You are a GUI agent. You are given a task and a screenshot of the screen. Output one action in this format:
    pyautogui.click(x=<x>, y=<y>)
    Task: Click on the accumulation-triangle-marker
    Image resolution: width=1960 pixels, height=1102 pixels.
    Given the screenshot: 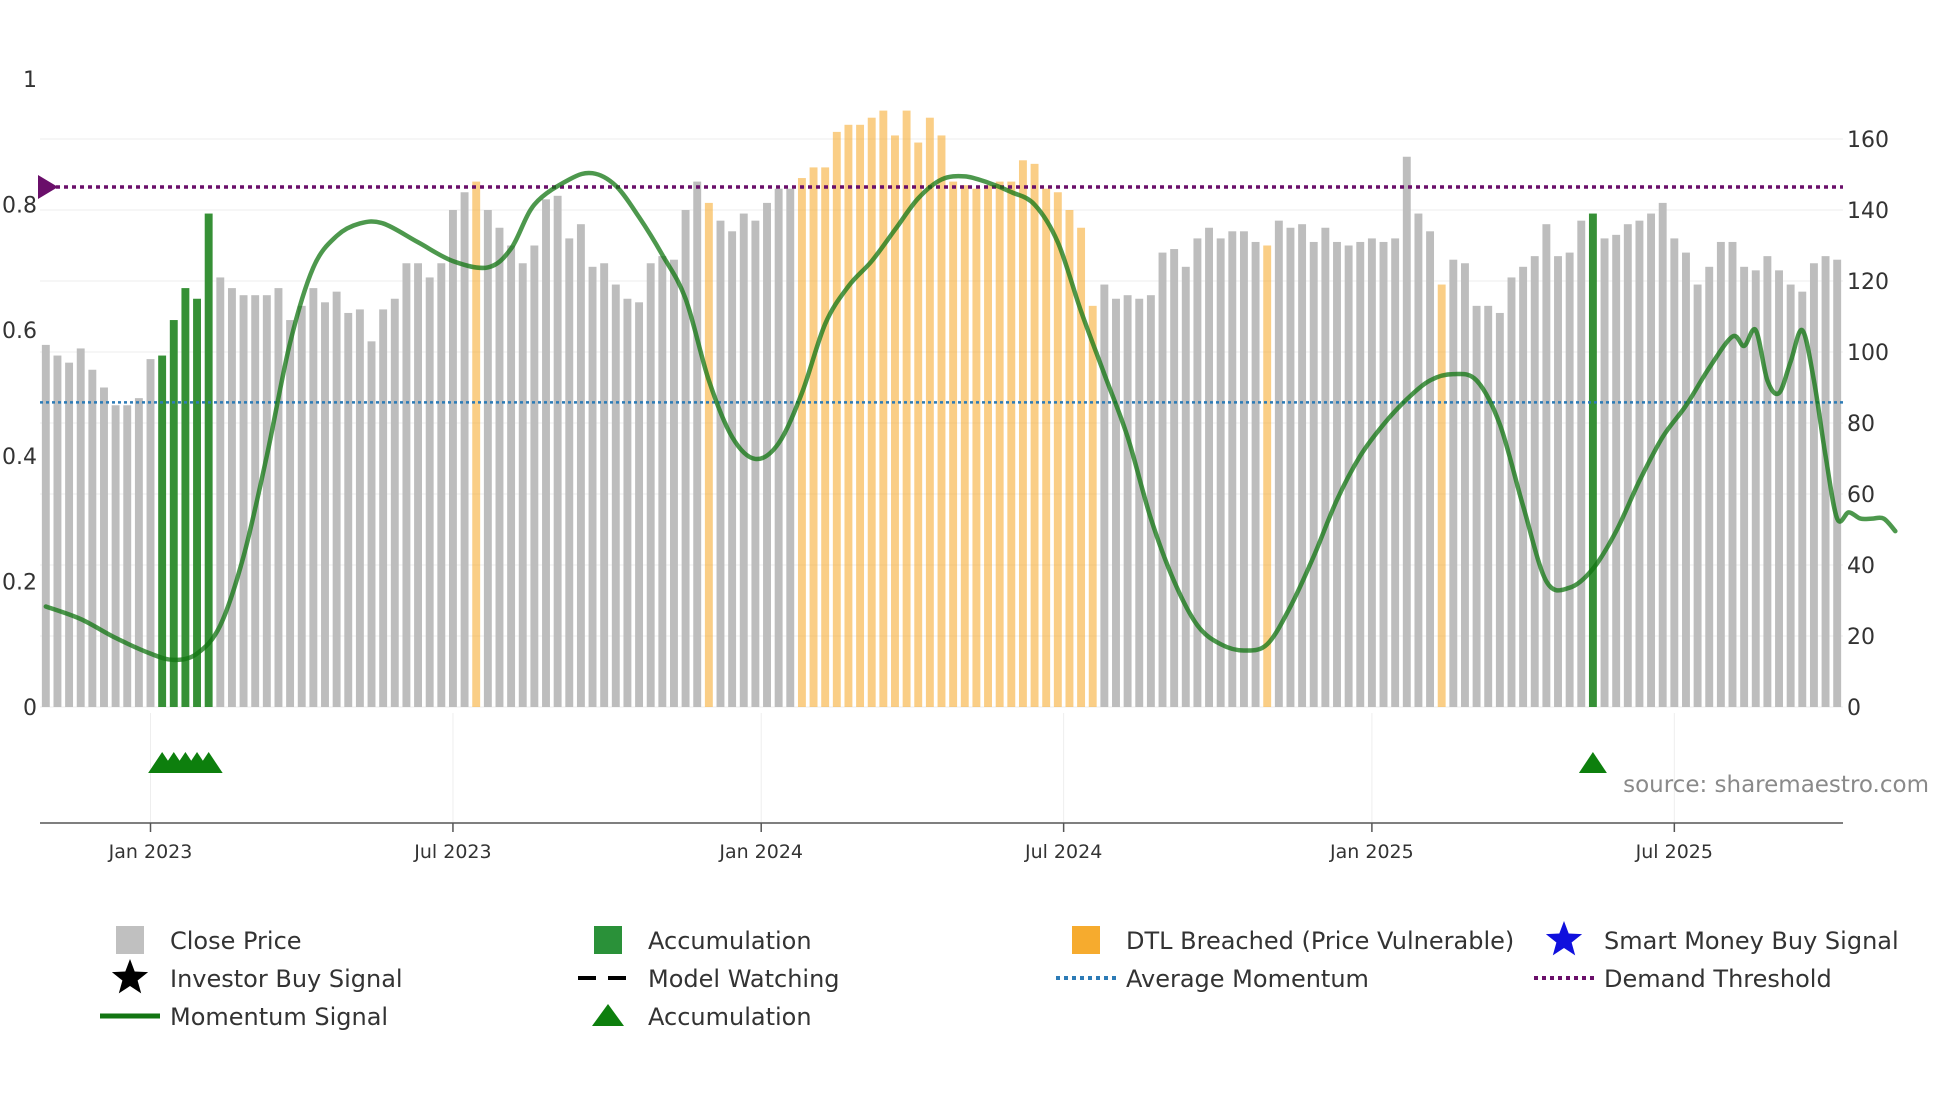 What is the action you would take?
    pyautogui.click(x=1592, y=762)
    